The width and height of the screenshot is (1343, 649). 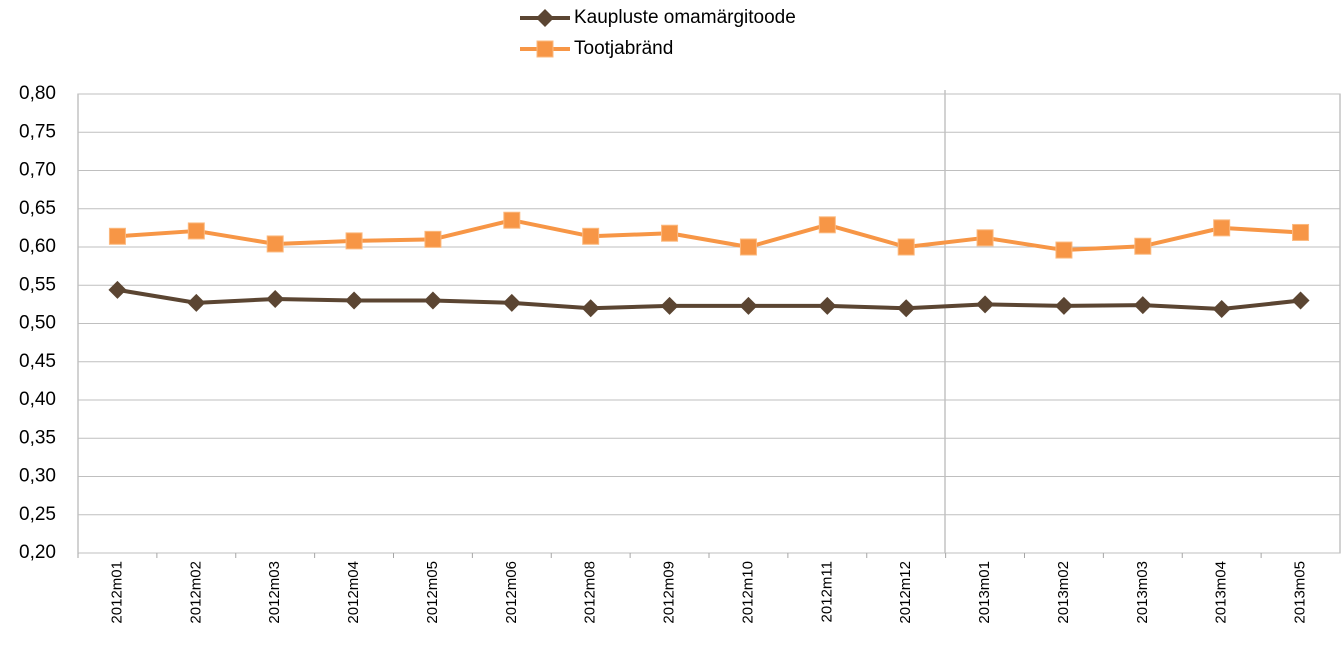 What do you see at coordinates (984, 592) in the screenshot?
I see `x-tick-label: 2013m01` at bounding box center [984, 592].